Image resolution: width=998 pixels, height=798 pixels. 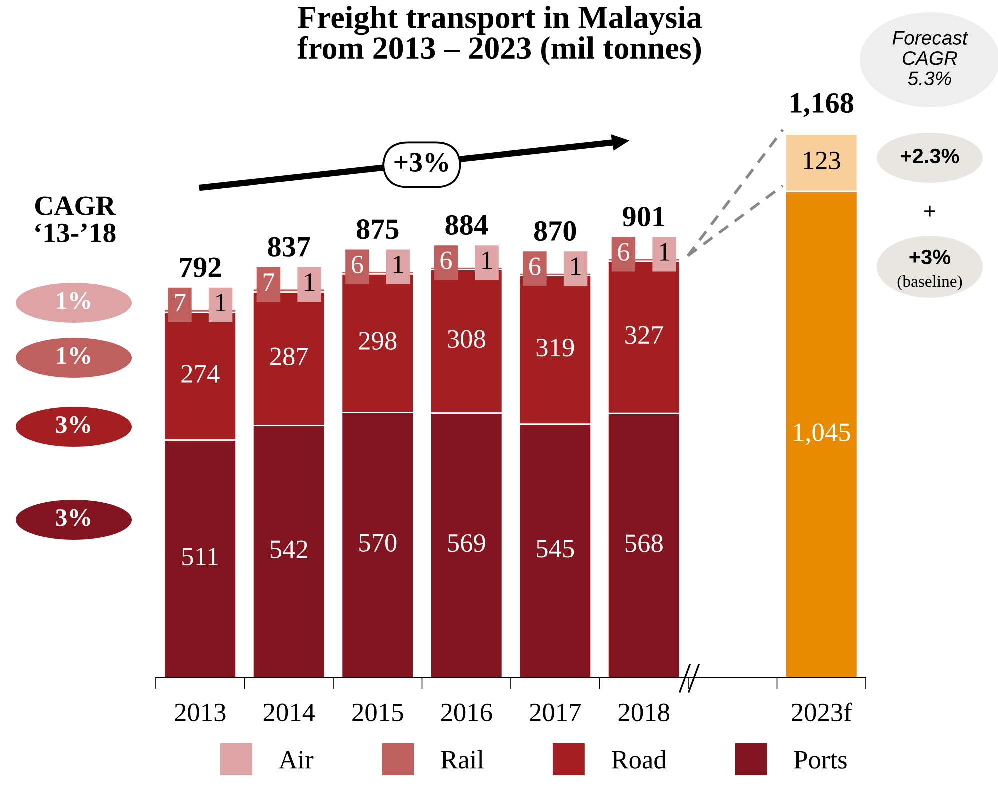 I want to click on data-label: 545, so click(x=555, y=549).